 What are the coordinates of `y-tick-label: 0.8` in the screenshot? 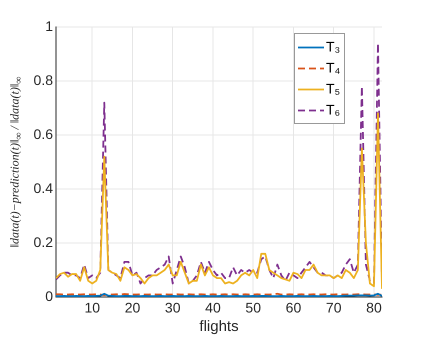 It's located at (44, 80).